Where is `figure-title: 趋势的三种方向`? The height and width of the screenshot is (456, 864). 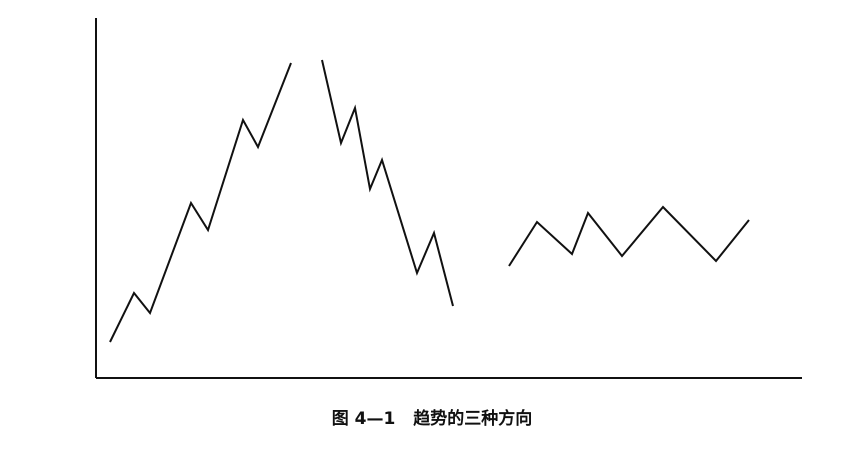 figure-title: 趋势的三种方向 is located at coordinates (473, 419).